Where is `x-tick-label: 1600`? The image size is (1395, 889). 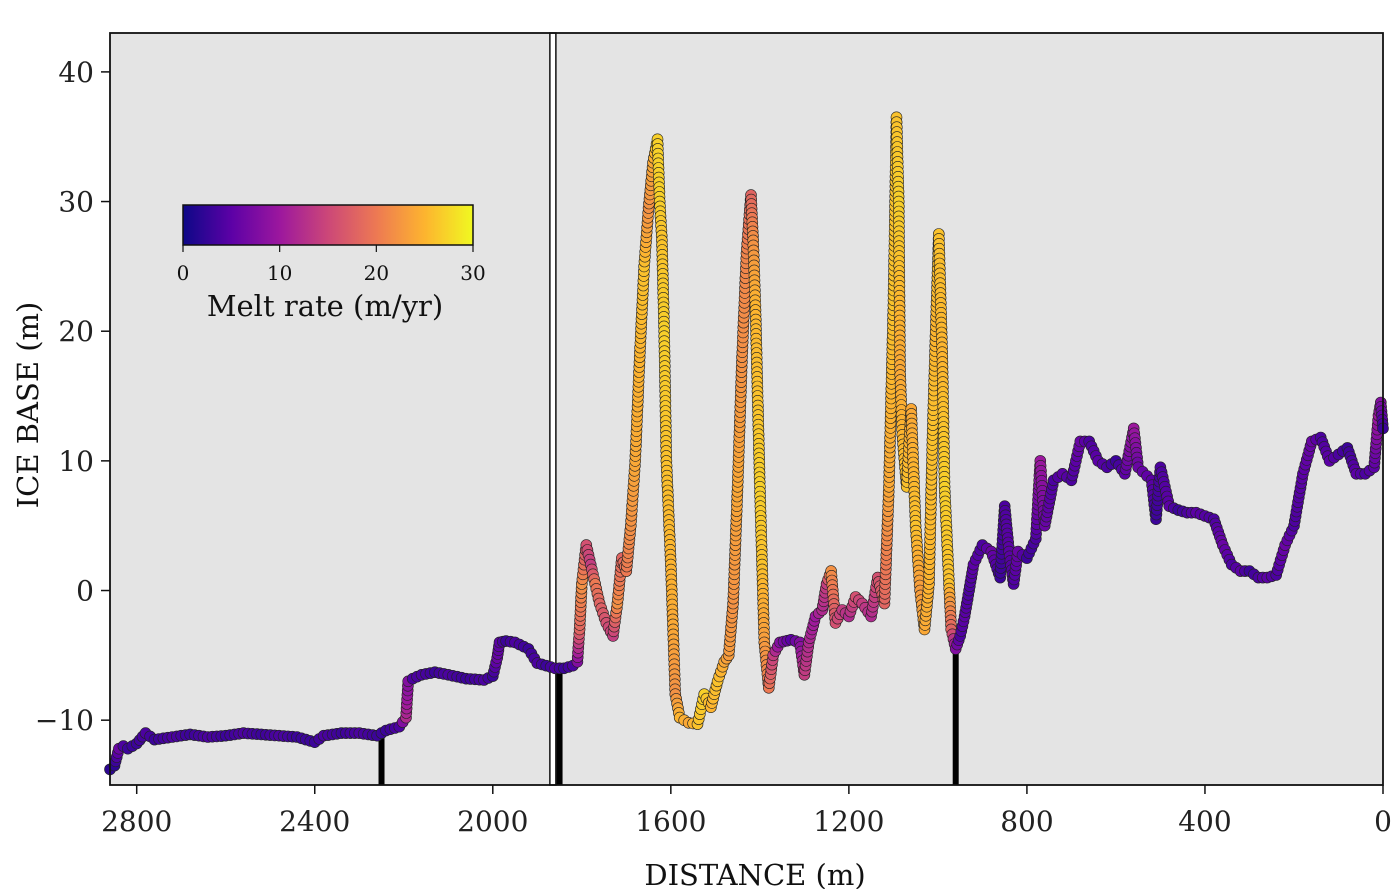
x-tick-label: 1600 is located at coordinates (670, 821).